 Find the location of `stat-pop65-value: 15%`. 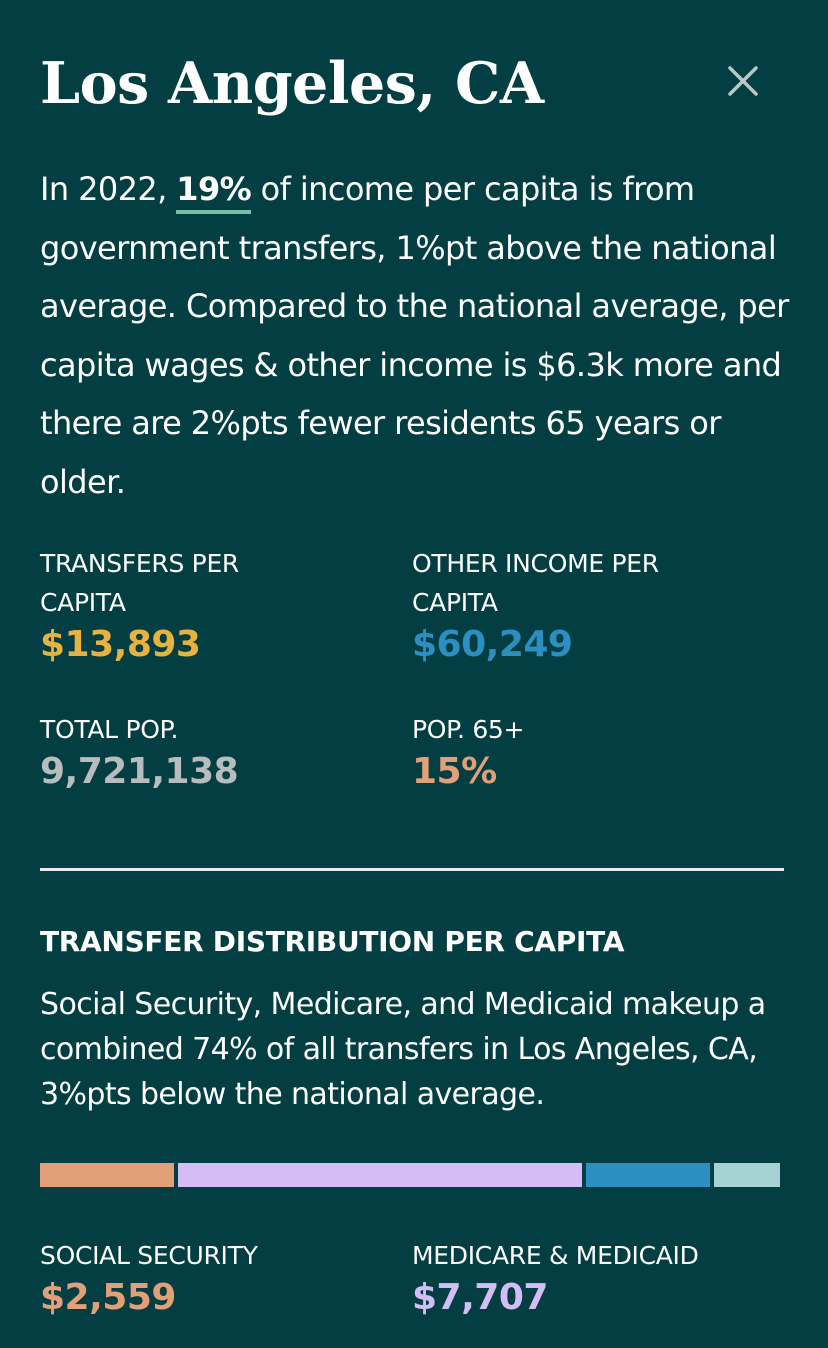

stat-pop65-value: 15% is located at coordinates (454, 771).